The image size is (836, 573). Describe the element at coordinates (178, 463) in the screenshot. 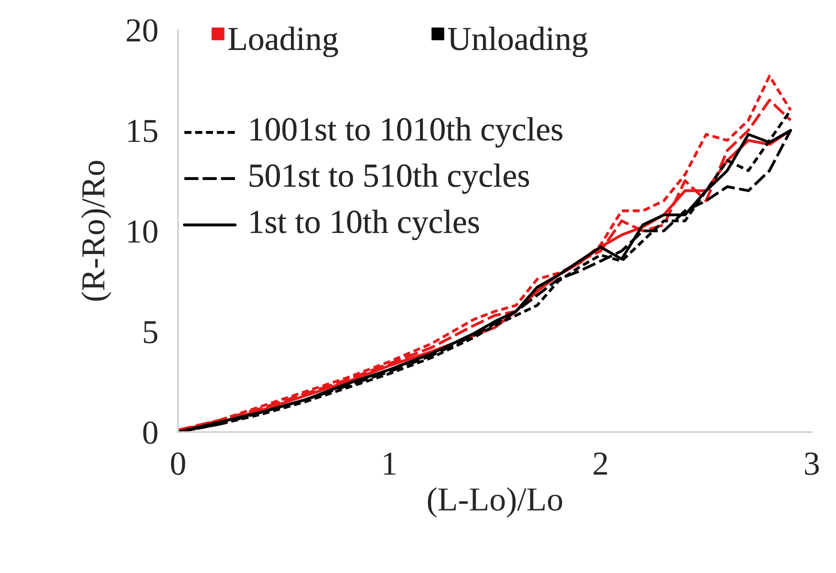

I see `x-tick-label: 0` at that location.